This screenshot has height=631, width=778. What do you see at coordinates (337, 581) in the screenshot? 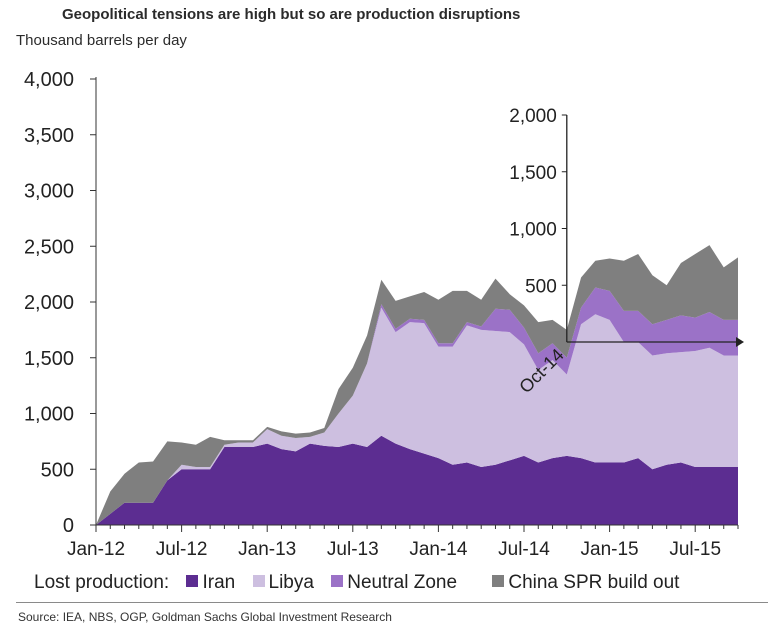
I see `legend-swatch-neutral-zone` at bounding box center [337, 581].